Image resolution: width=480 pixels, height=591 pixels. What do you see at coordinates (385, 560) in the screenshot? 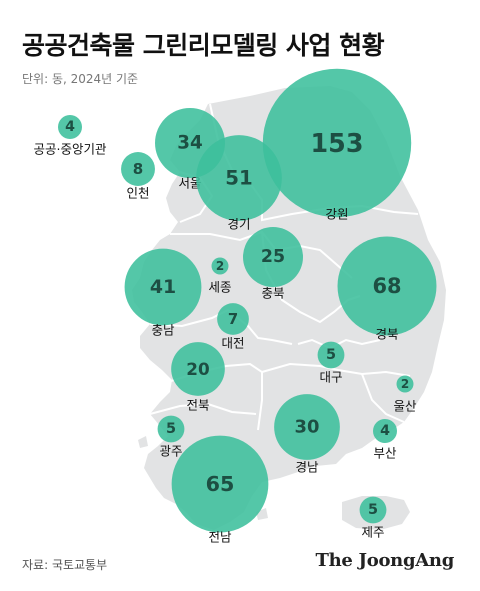
I see `brand-logo: The JoongAng` at bounding box center [385, 560].